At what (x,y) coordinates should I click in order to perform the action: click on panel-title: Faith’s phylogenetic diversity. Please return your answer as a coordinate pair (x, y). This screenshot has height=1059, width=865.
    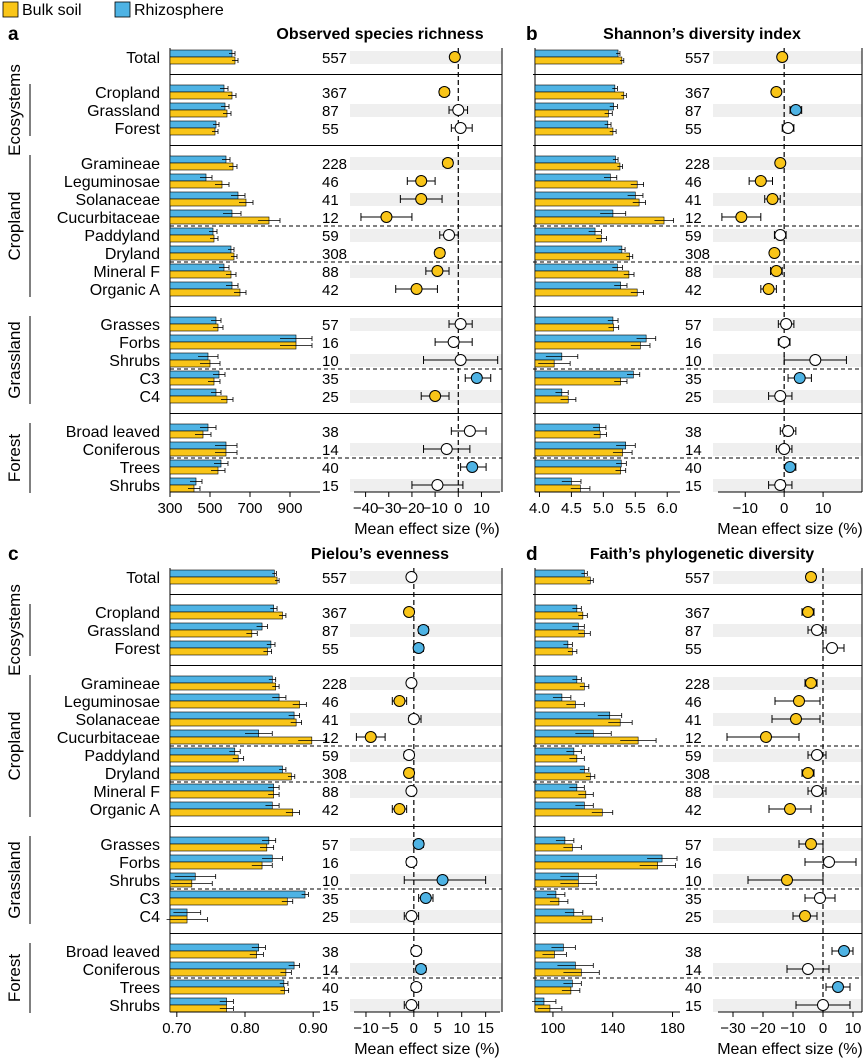
    Looking at the image, I should click on (702, 554).